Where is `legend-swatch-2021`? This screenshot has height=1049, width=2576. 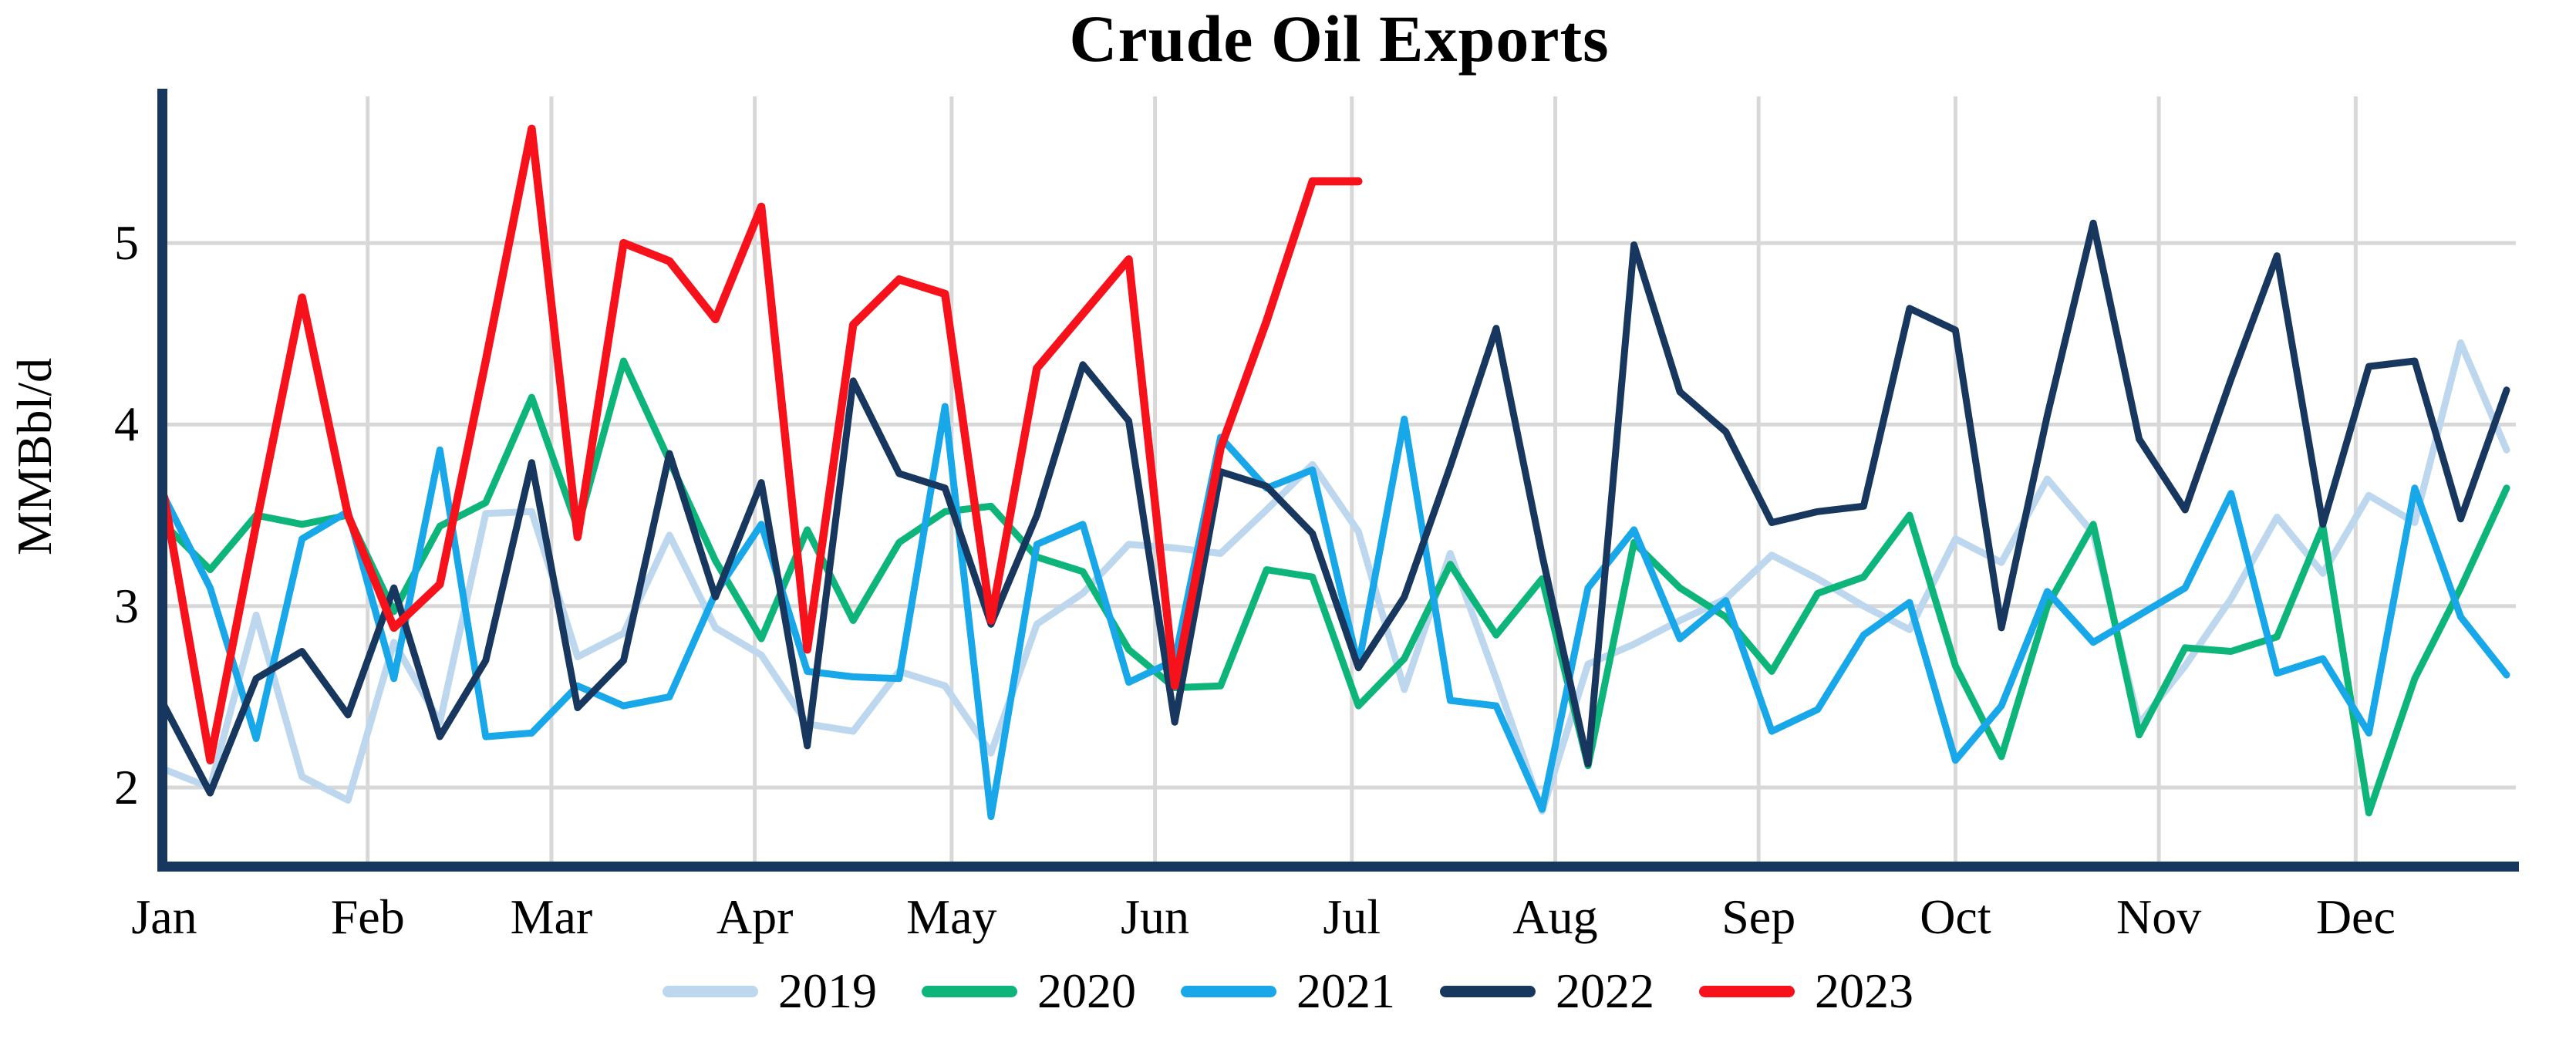
legend-swatch-2021 is located at coordinates (1228, 991).